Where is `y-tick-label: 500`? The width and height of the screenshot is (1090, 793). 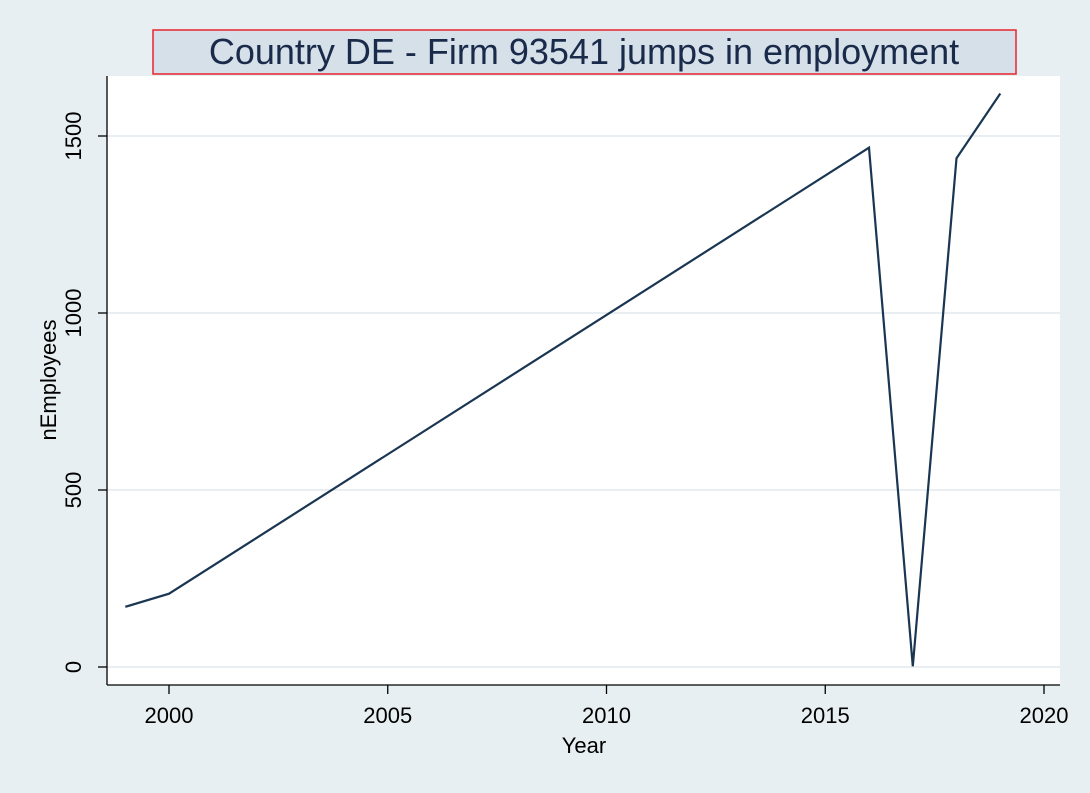
y-tick-label: 500 is located at coordinates (73, 490).